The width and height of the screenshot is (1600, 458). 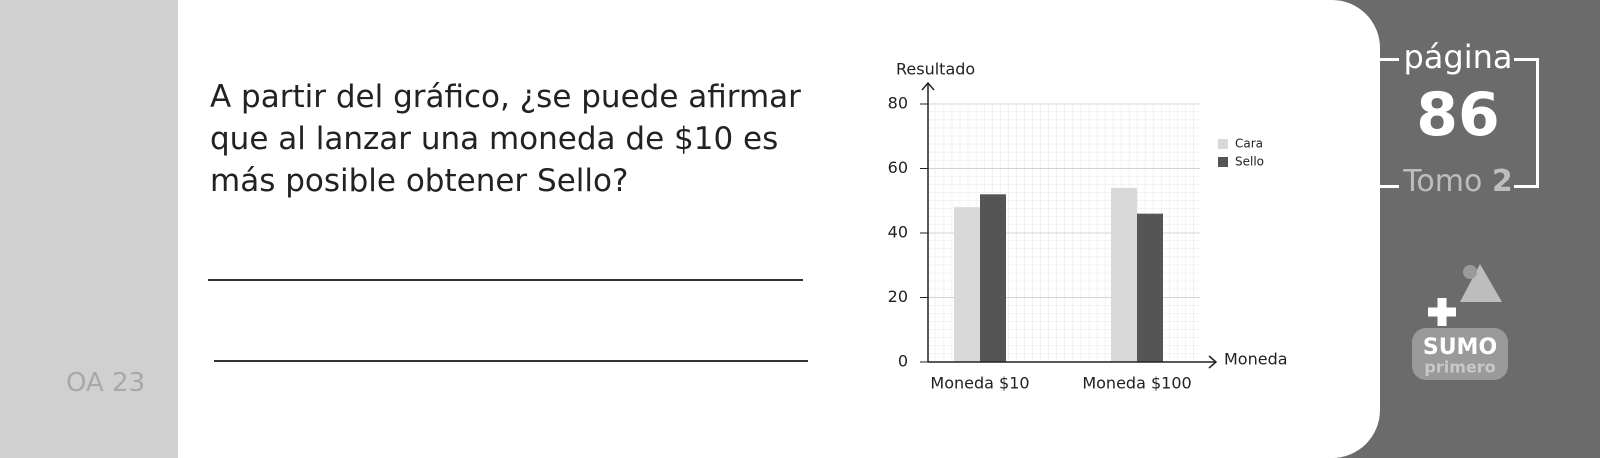 I want to click on x-tick-label: Moneda $100, so click(x=1136, y=383).